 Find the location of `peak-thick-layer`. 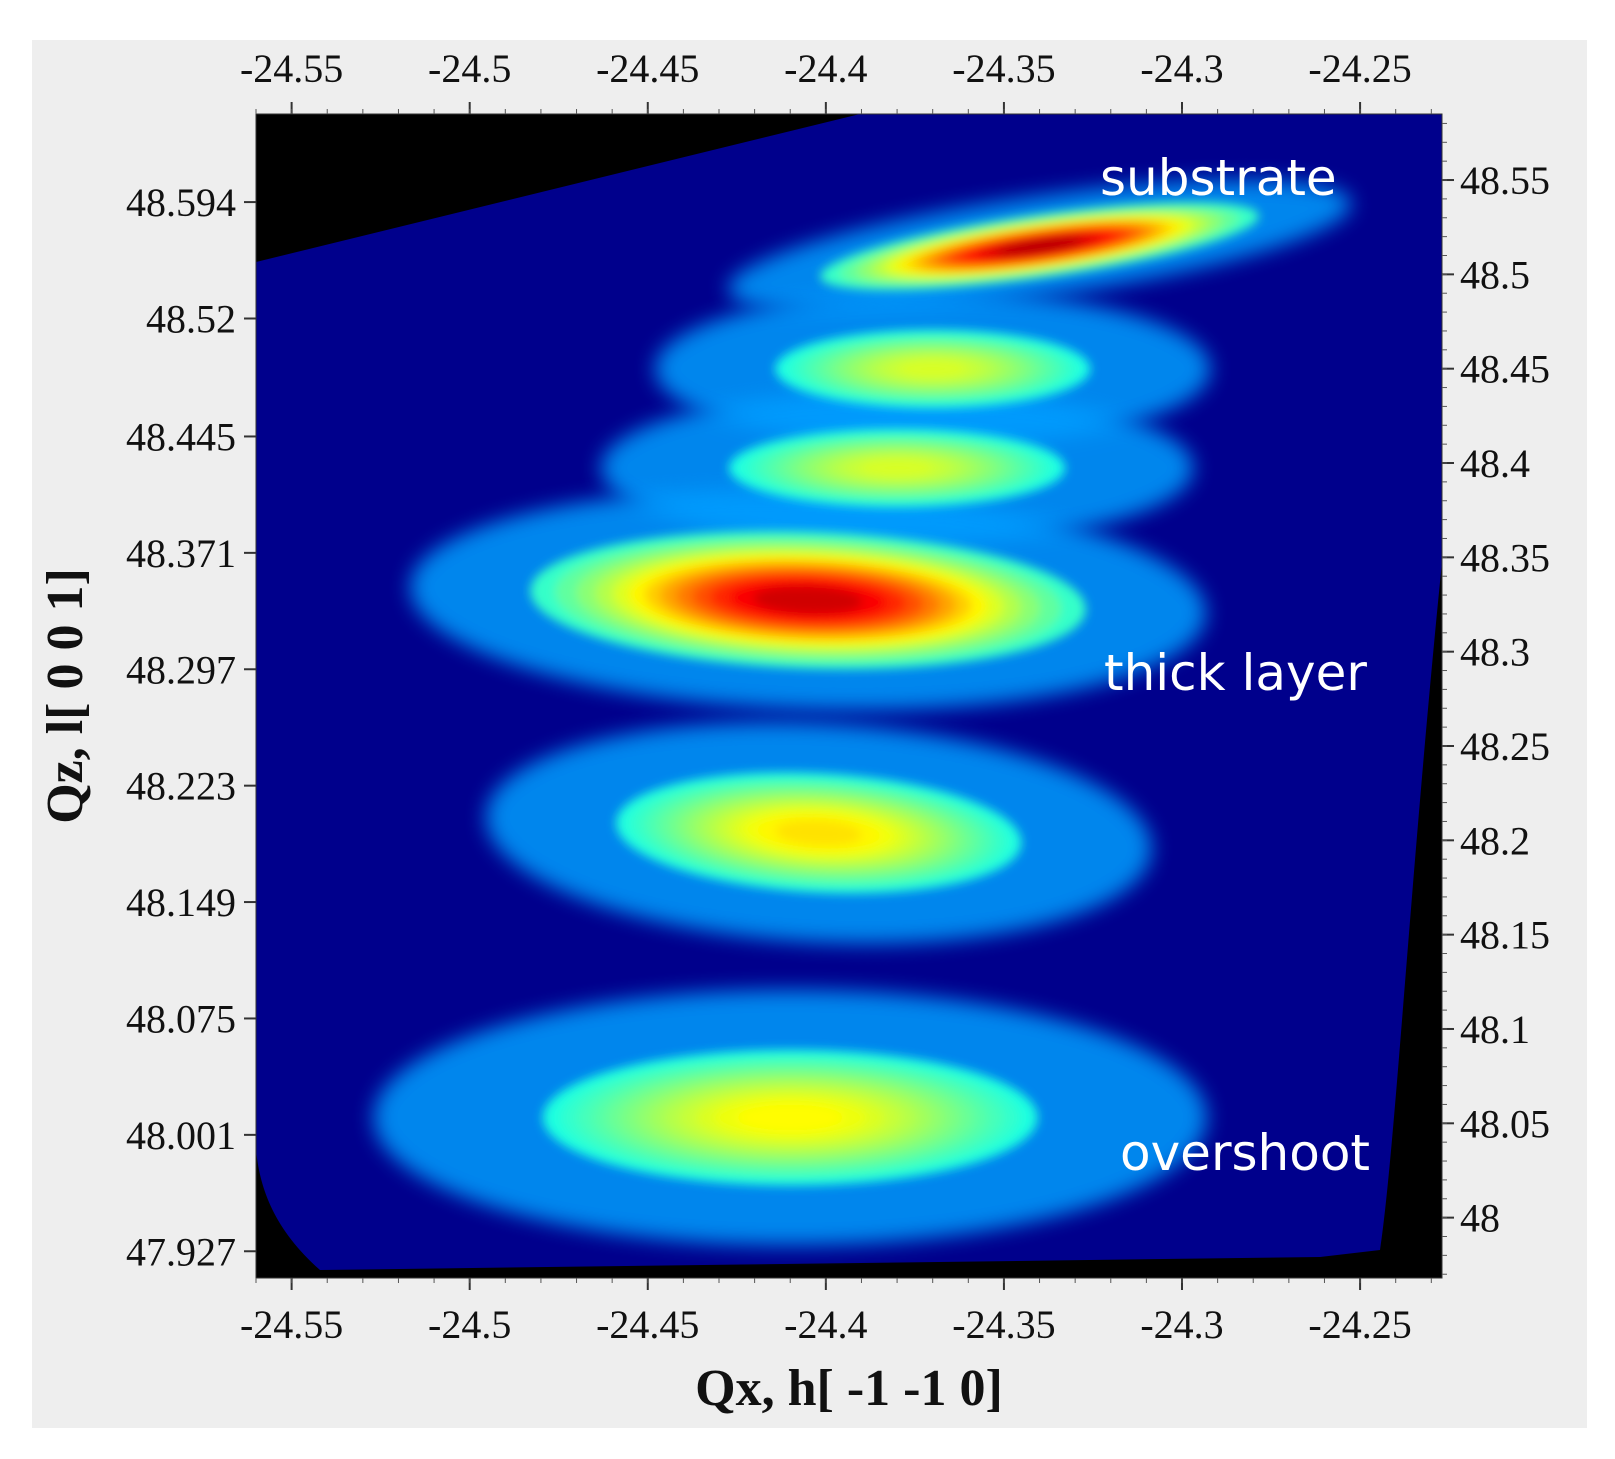

peak-thick-layer is located at coordinates (808, 600).